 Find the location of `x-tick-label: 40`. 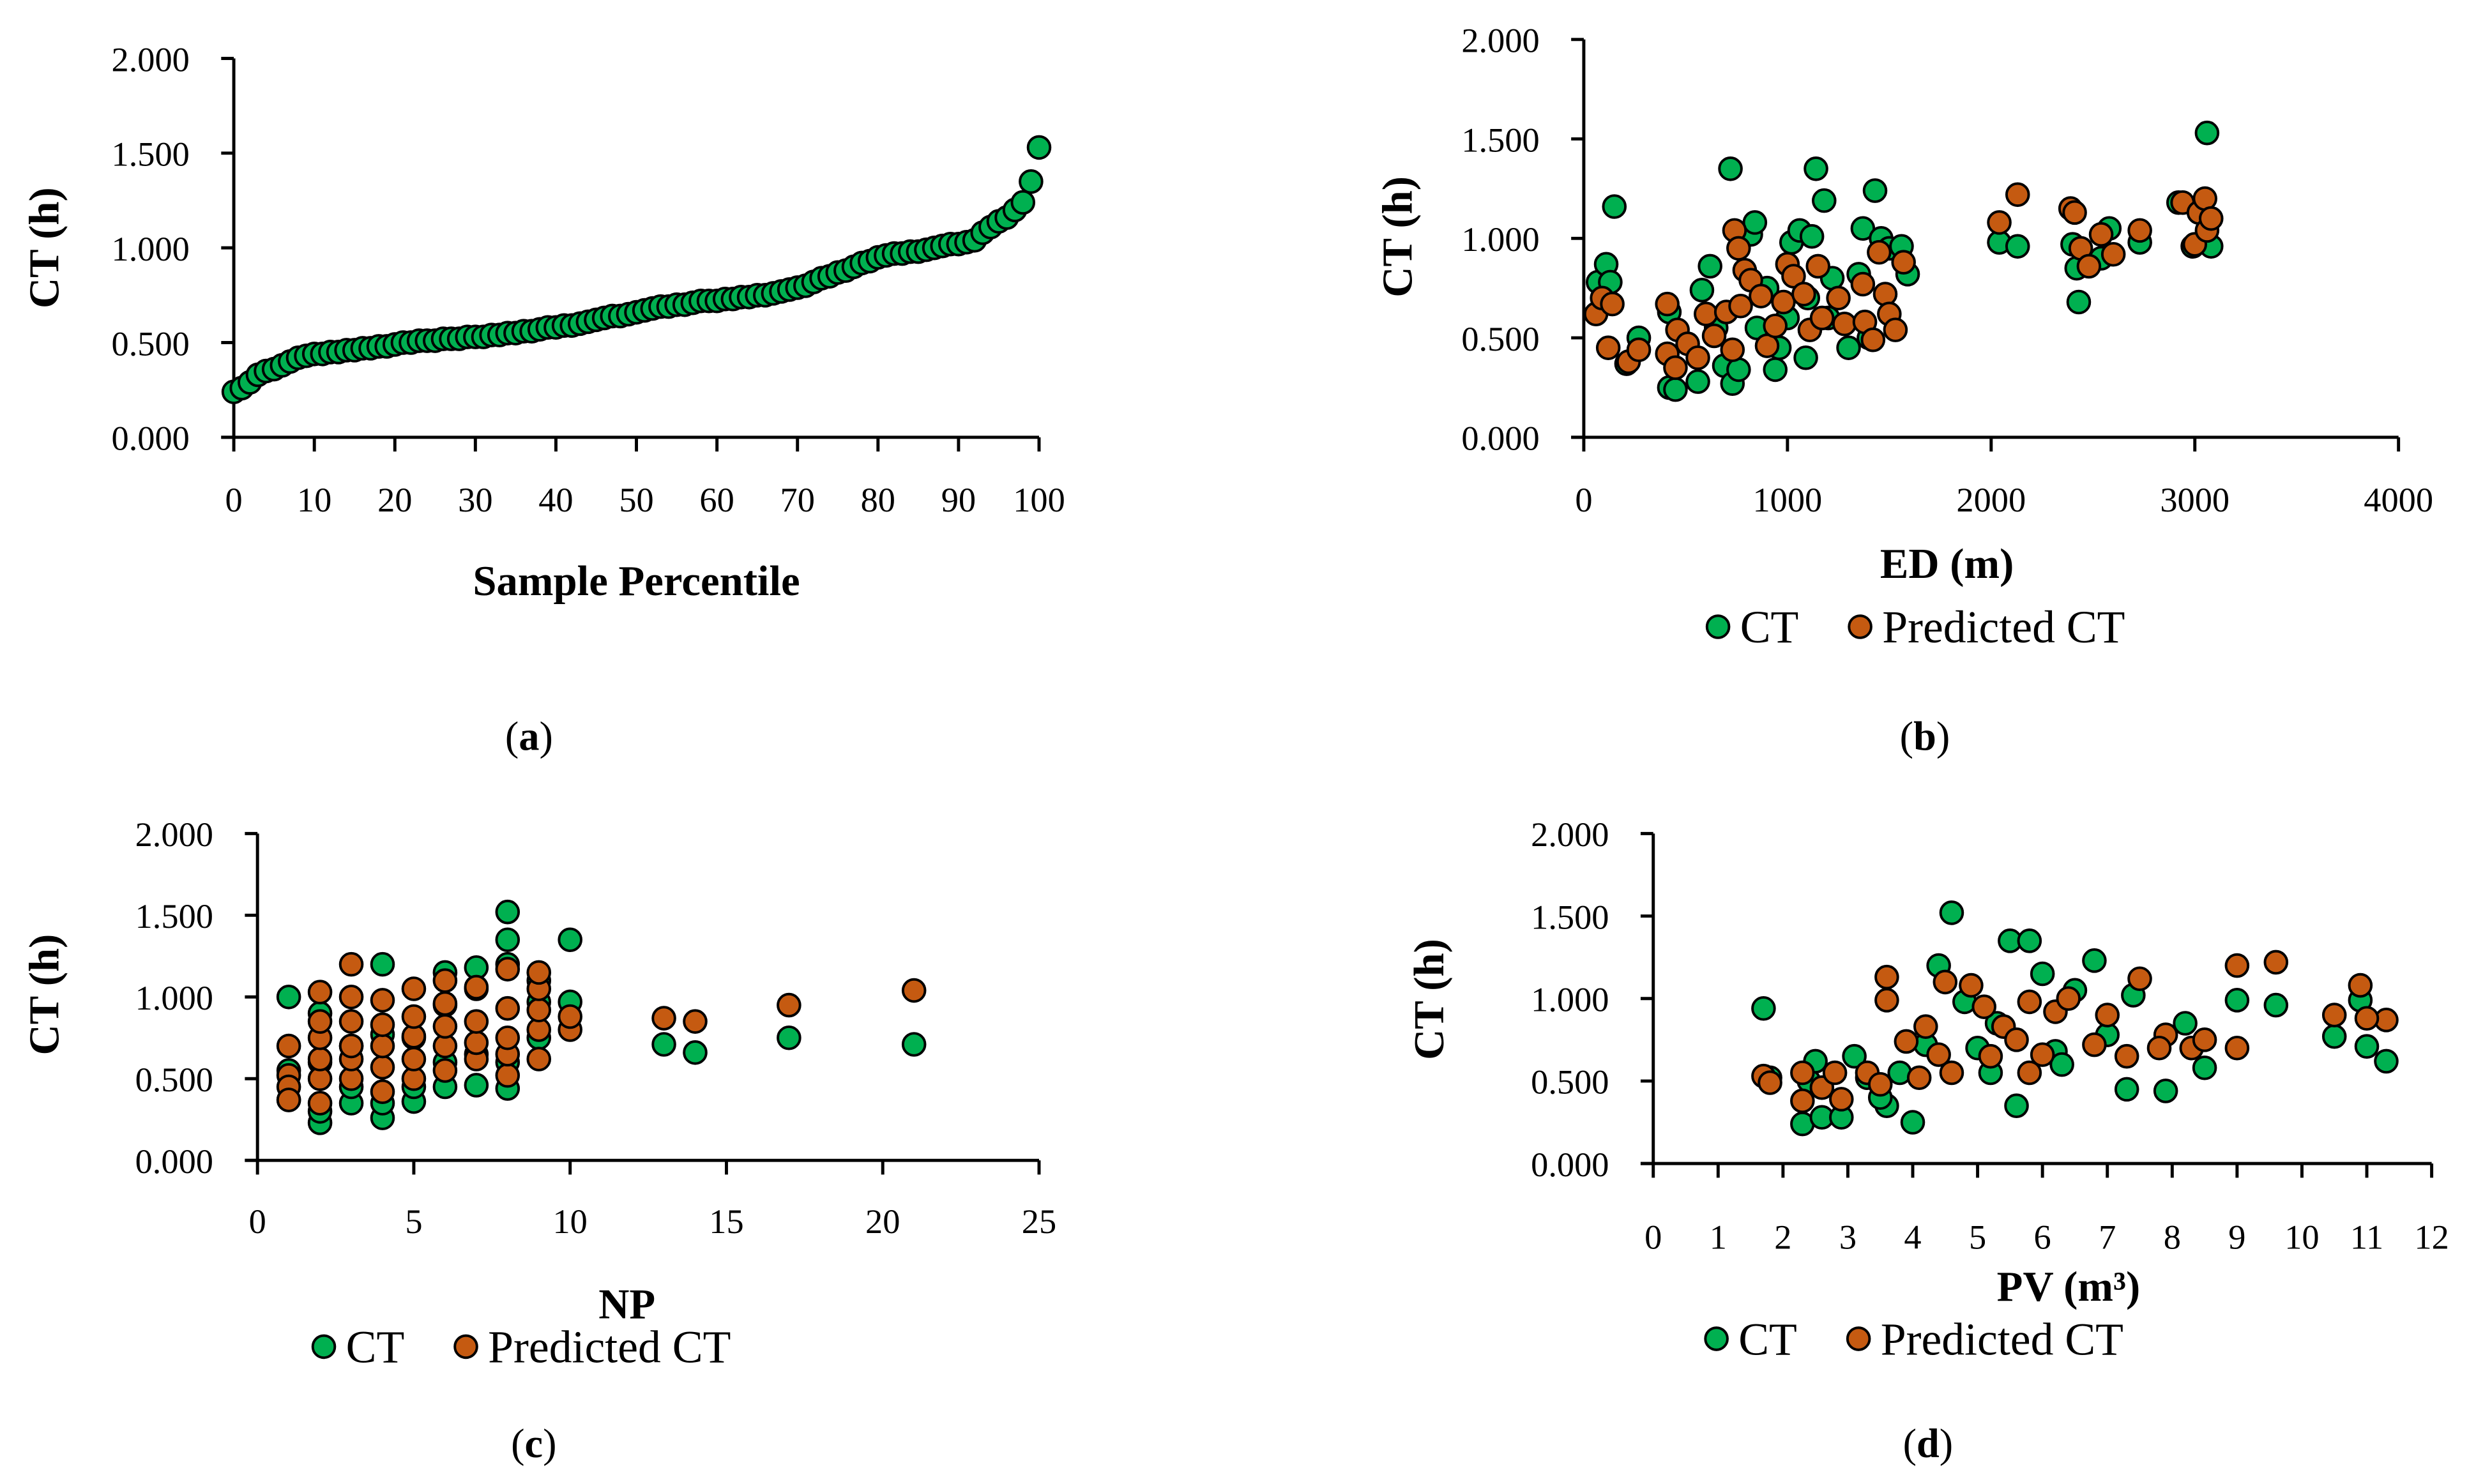

x-tick-label: 40 is located at coordinates (556, 500).